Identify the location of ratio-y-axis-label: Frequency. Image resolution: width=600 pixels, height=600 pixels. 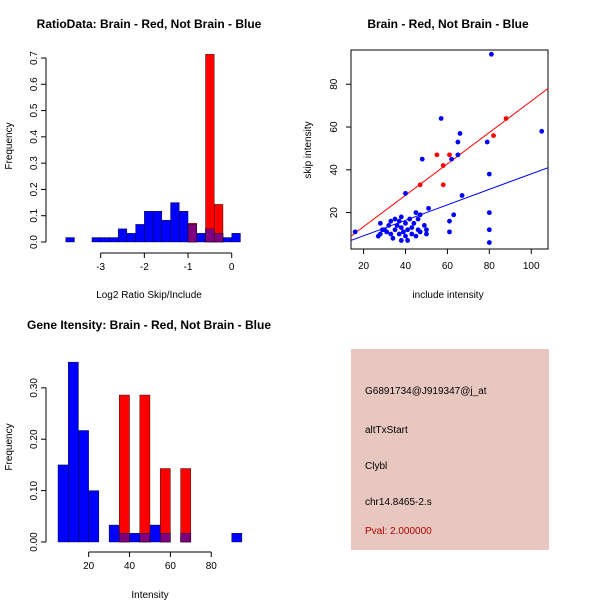
(9, 145).